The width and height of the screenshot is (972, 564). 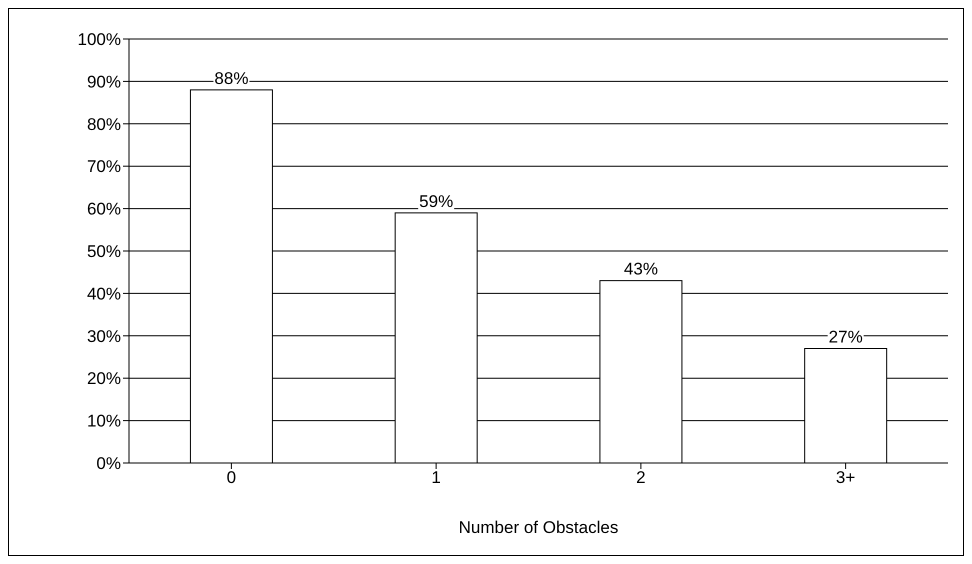 I want to click on data-label: 27%, so click(x=845, y=337).